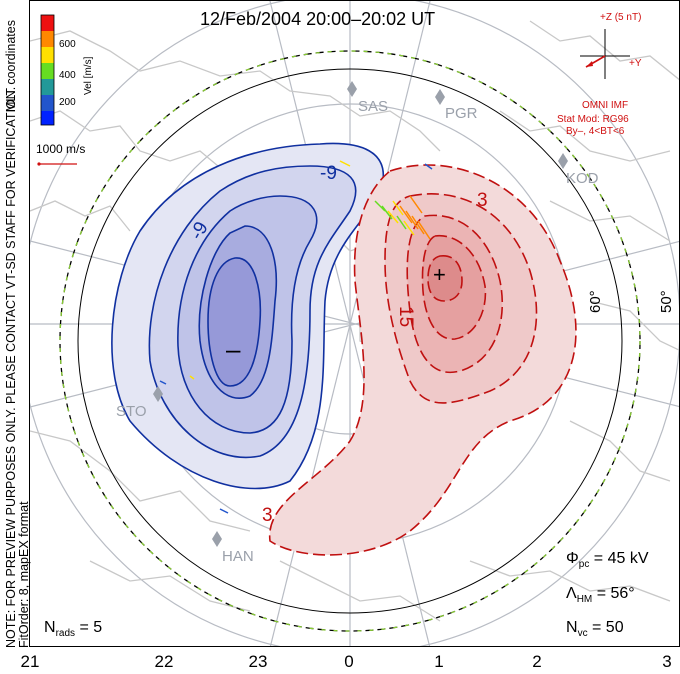 Image resolution: width=680 pixels, height=674 pixels. I want to click on station-marker-kod, so click(563, 161).